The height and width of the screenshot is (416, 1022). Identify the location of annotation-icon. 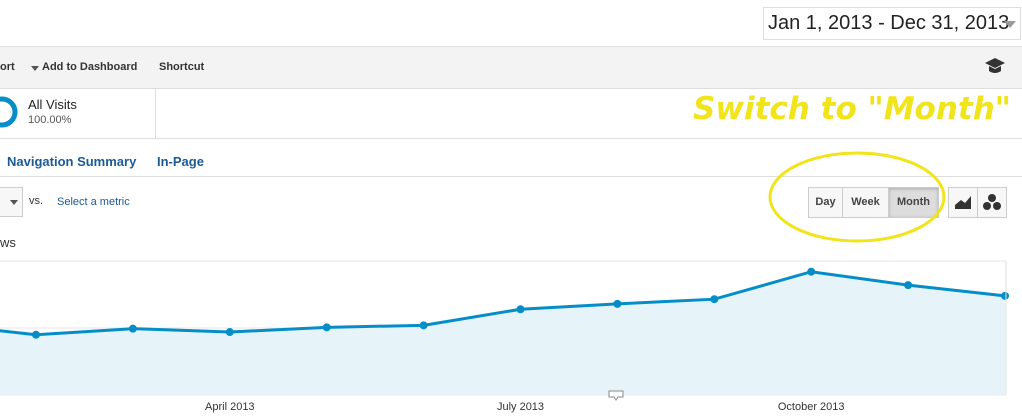
(616, 395).